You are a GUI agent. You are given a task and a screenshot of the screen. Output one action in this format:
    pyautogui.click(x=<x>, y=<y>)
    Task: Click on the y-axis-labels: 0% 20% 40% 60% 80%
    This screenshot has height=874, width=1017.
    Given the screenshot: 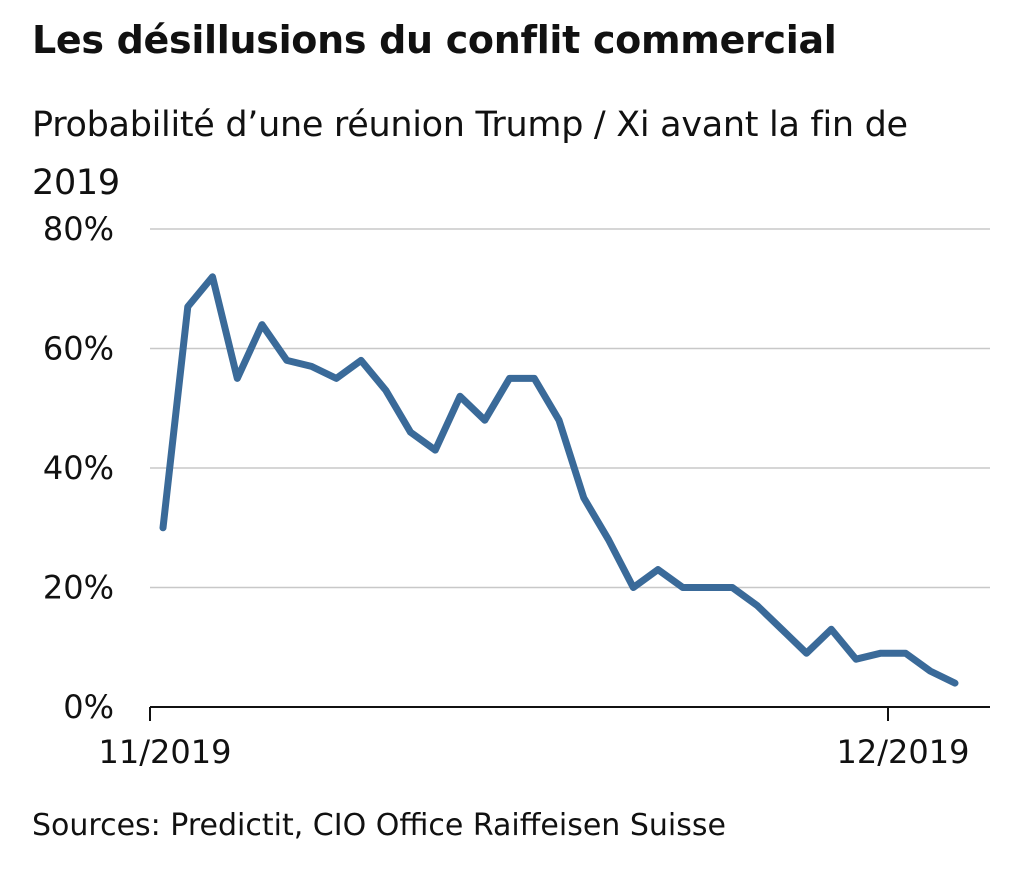 What is the action you would take?
    pyautogui.click(x=78, y=468)
    